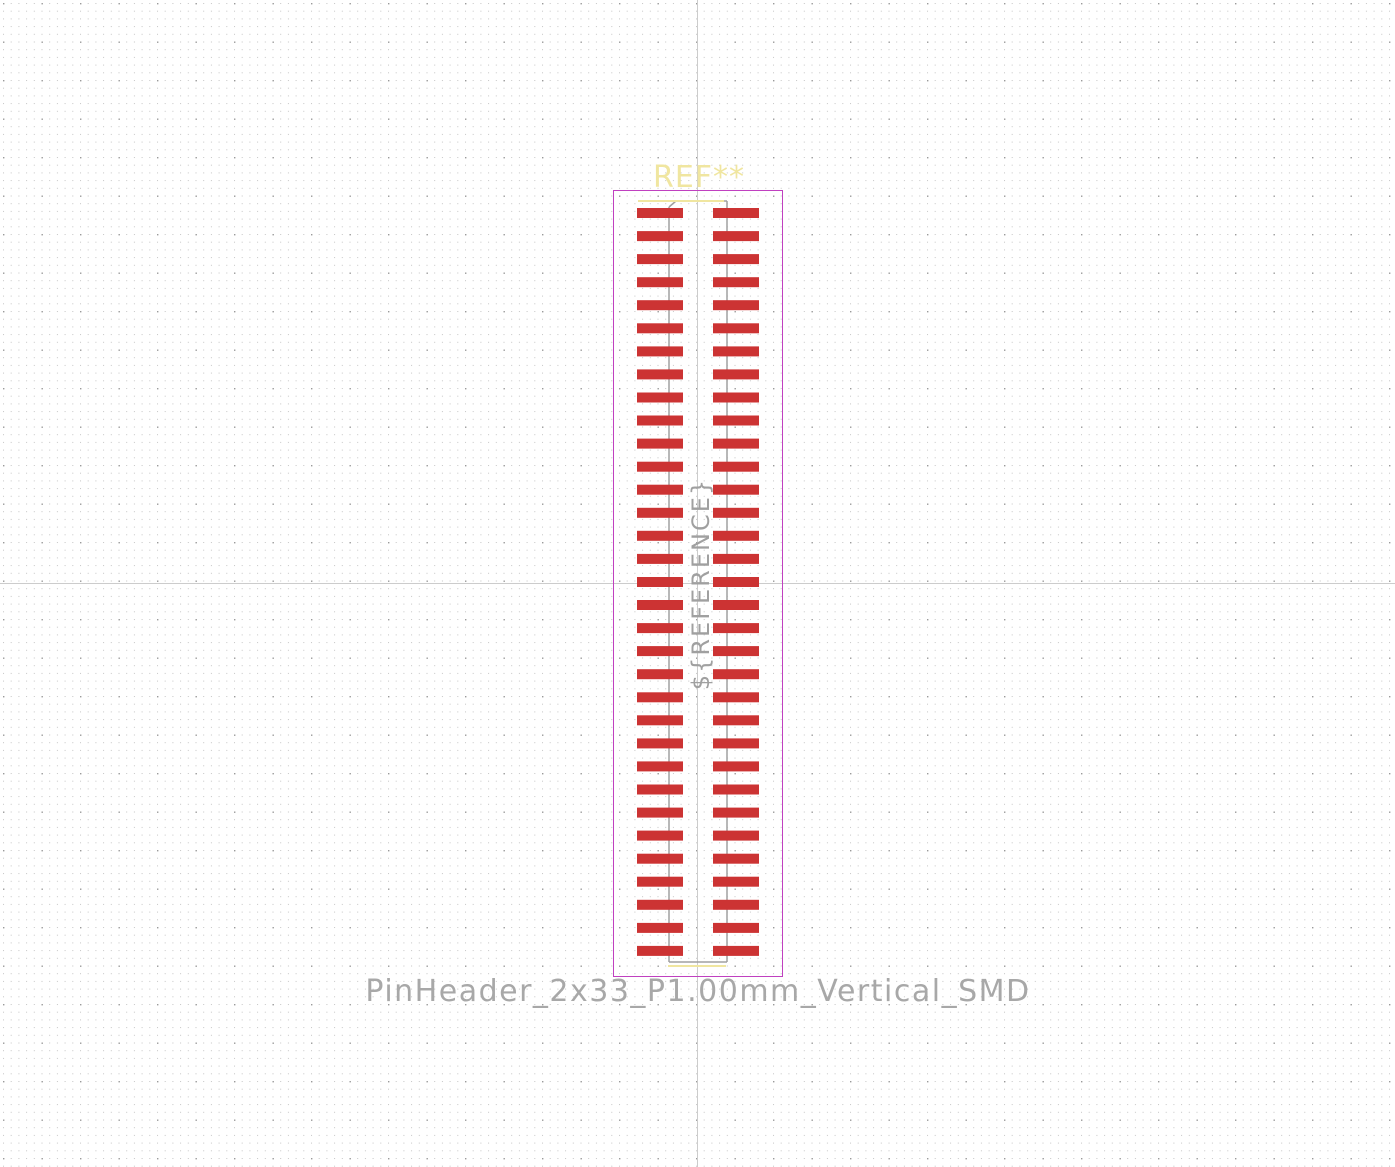  I want to click on value-text: PinHeader_2x33_P1.00mm_Vertical_SMD, so click(697, 991).